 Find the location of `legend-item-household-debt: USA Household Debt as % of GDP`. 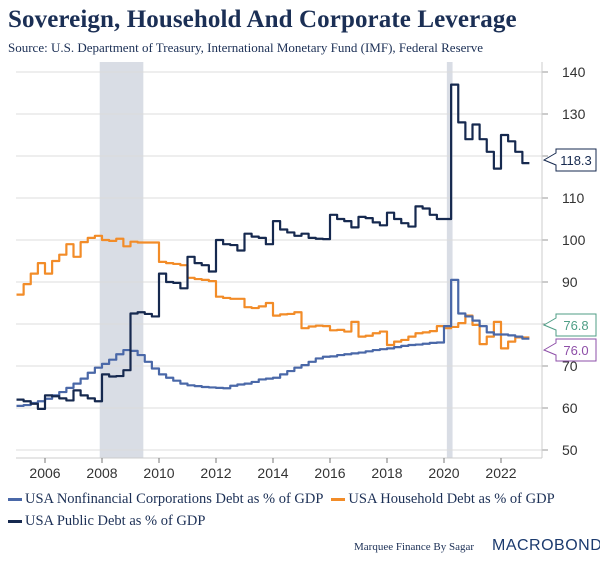

legend-item-household-debt: USA Household Debt as % of GDP is located at coordinates (443, 499).